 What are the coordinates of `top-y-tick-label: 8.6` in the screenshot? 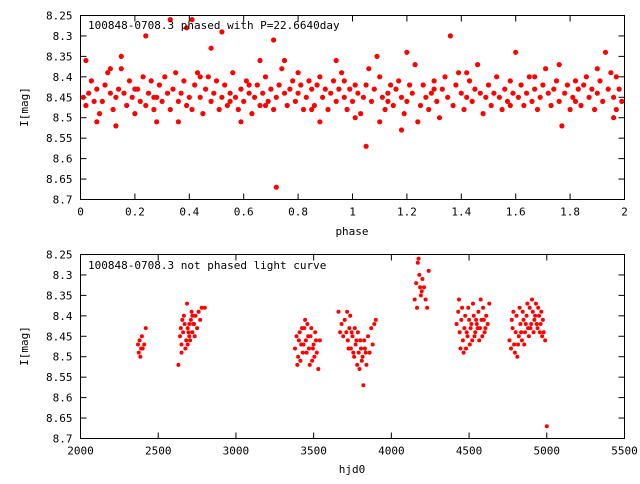 It's located at (63, 159).